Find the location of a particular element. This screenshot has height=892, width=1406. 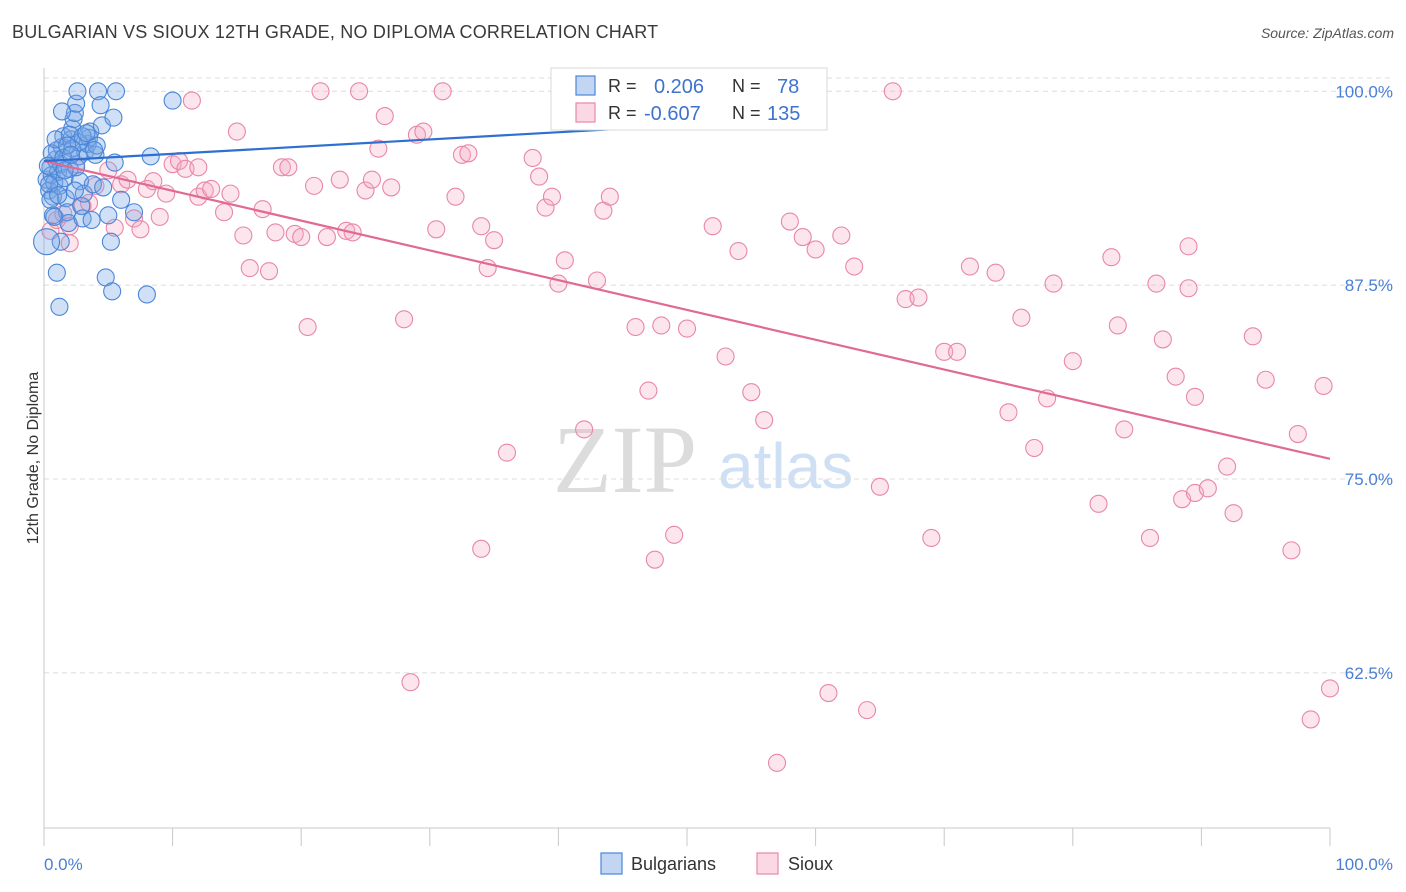

y-tick-label: 100.0% is located at coordinates (1364, 91).